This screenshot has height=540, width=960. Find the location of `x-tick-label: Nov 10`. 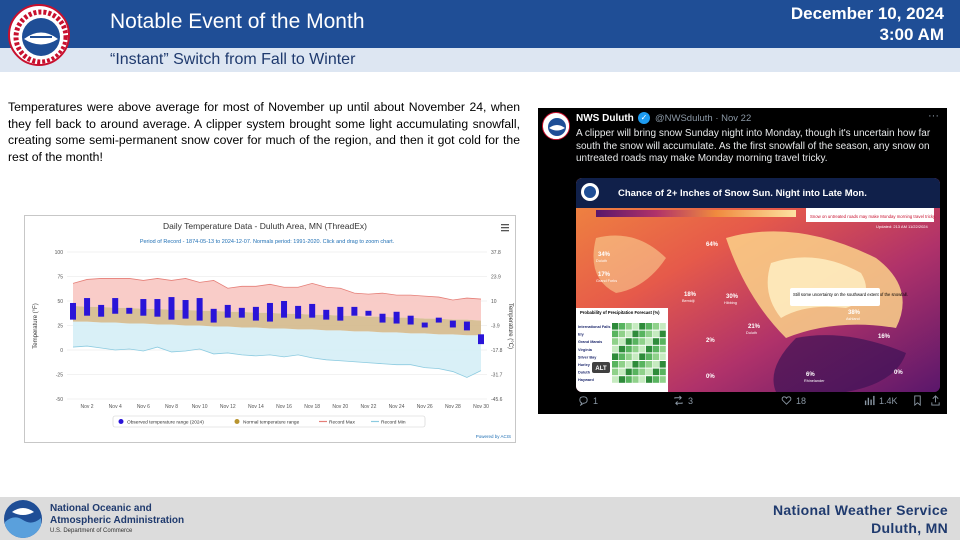

x-tick-label: Nov 10 is located at coordinates (200, 407).